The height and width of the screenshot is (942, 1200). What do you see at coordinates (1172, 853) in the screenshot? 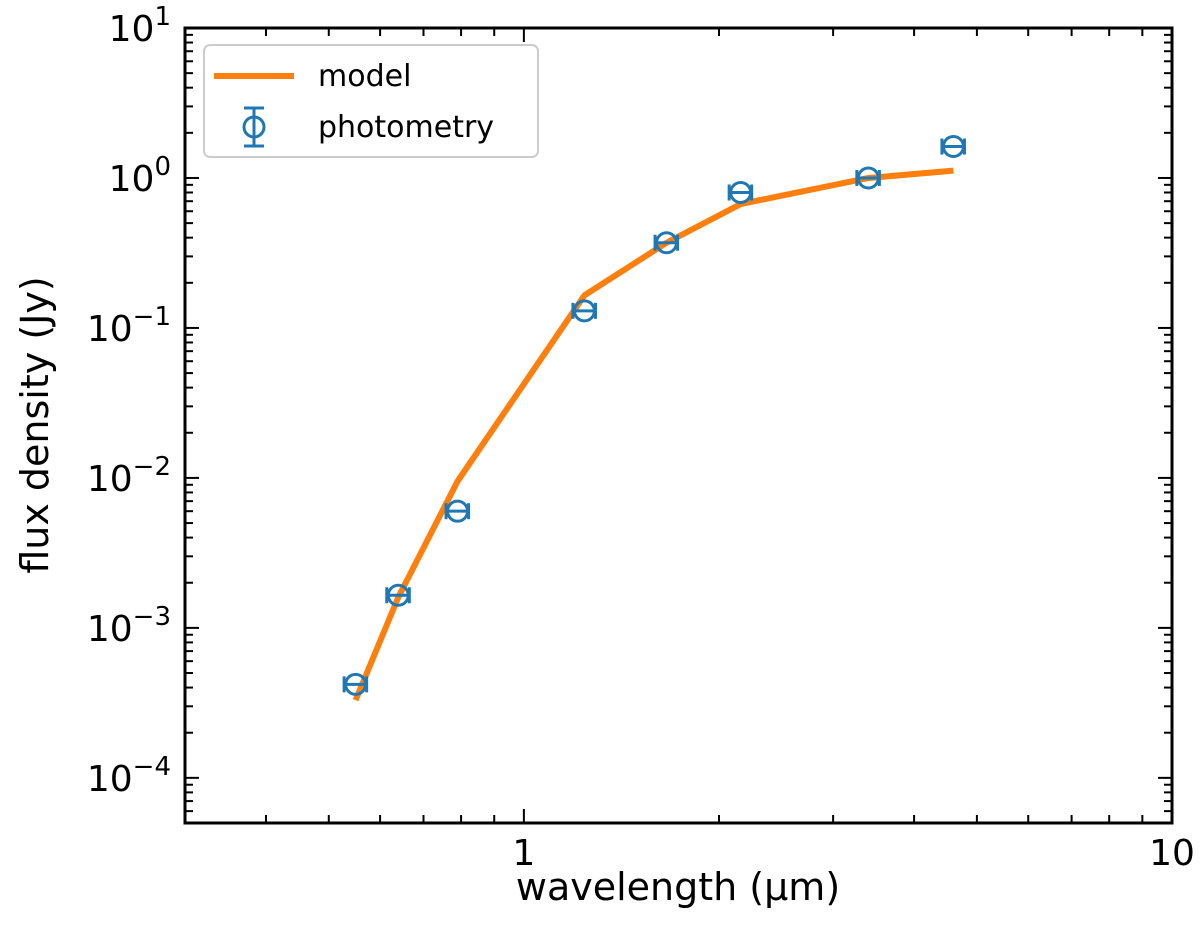
I see `x-tick-label: 10` at bounding box center [1172, 853].